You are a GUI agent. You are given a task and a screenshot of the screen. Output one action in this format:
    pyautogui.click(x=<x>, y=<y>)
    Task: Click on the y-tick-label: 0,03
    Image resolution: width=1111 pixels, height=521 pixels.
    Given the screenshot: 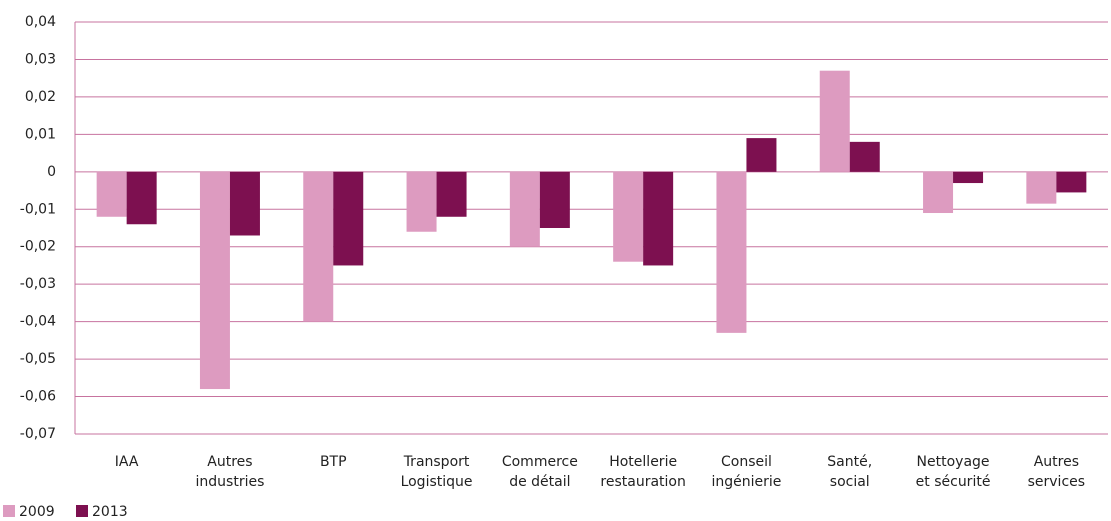 What is the action you would take?
    pyautogui.click(x=40, y=59)
    